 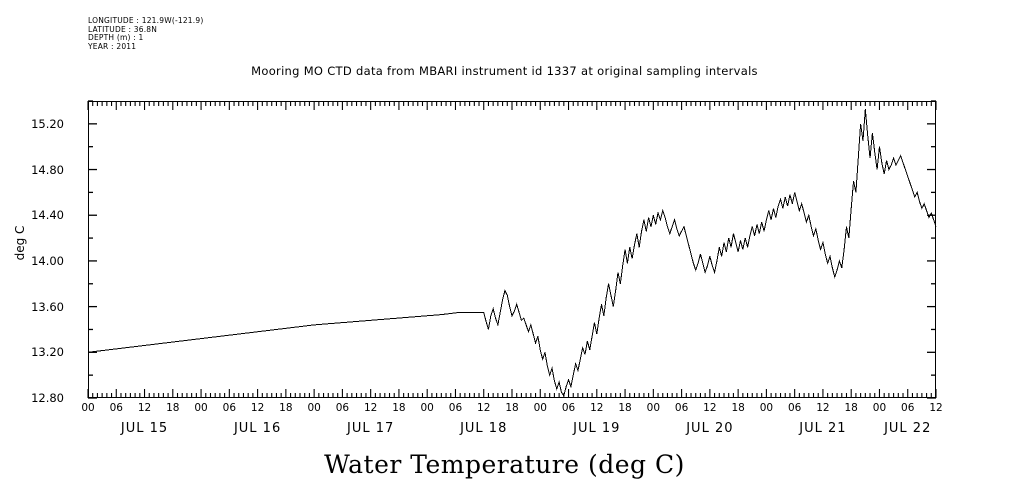 I want to click on x-axis-day-label: JUL 16, so click(x=257, y=428).